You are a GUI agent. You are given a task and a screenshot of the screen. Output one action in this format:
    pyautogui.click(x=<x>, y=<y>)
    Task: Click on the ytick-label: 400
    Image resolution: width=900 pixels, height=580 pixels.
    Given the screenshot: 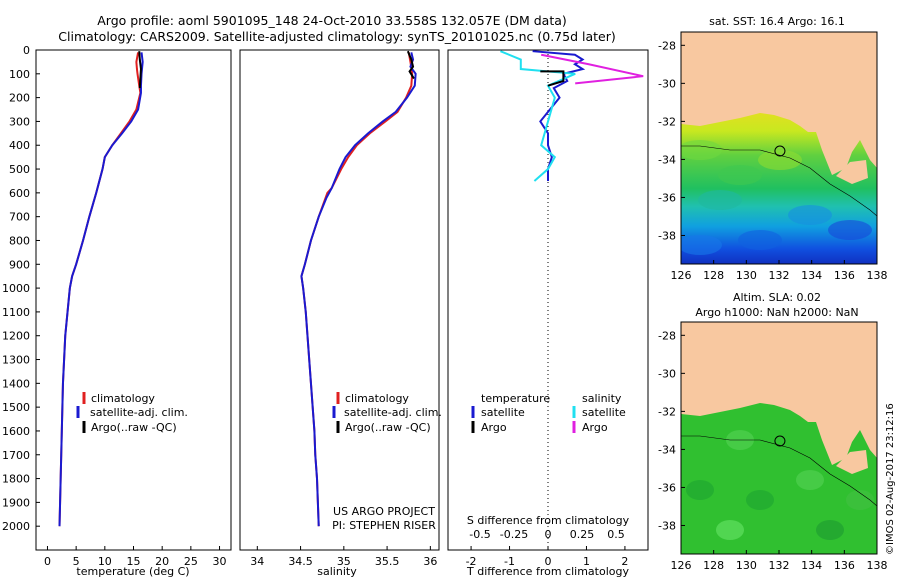 What is the action you would take?
    pyautogui.click(x=19, y=145)
    